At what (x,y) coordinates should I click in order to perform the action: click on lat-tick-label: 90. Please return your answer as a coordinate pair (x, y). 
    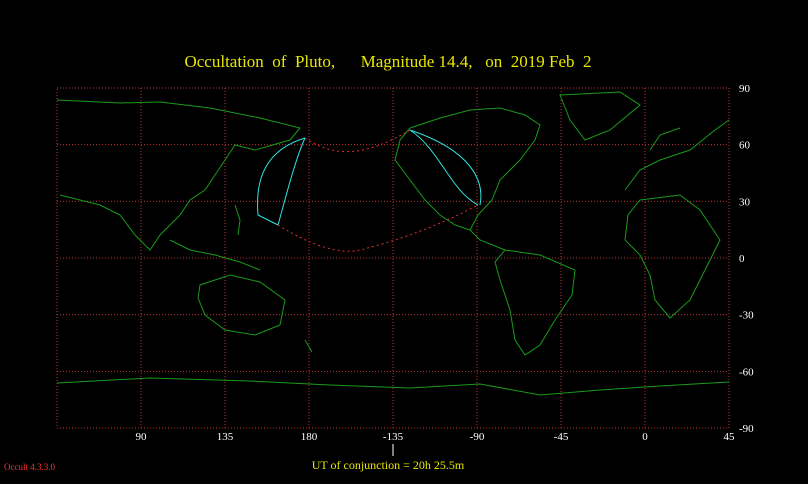
    Looking at the image, I should click on (745, 89).